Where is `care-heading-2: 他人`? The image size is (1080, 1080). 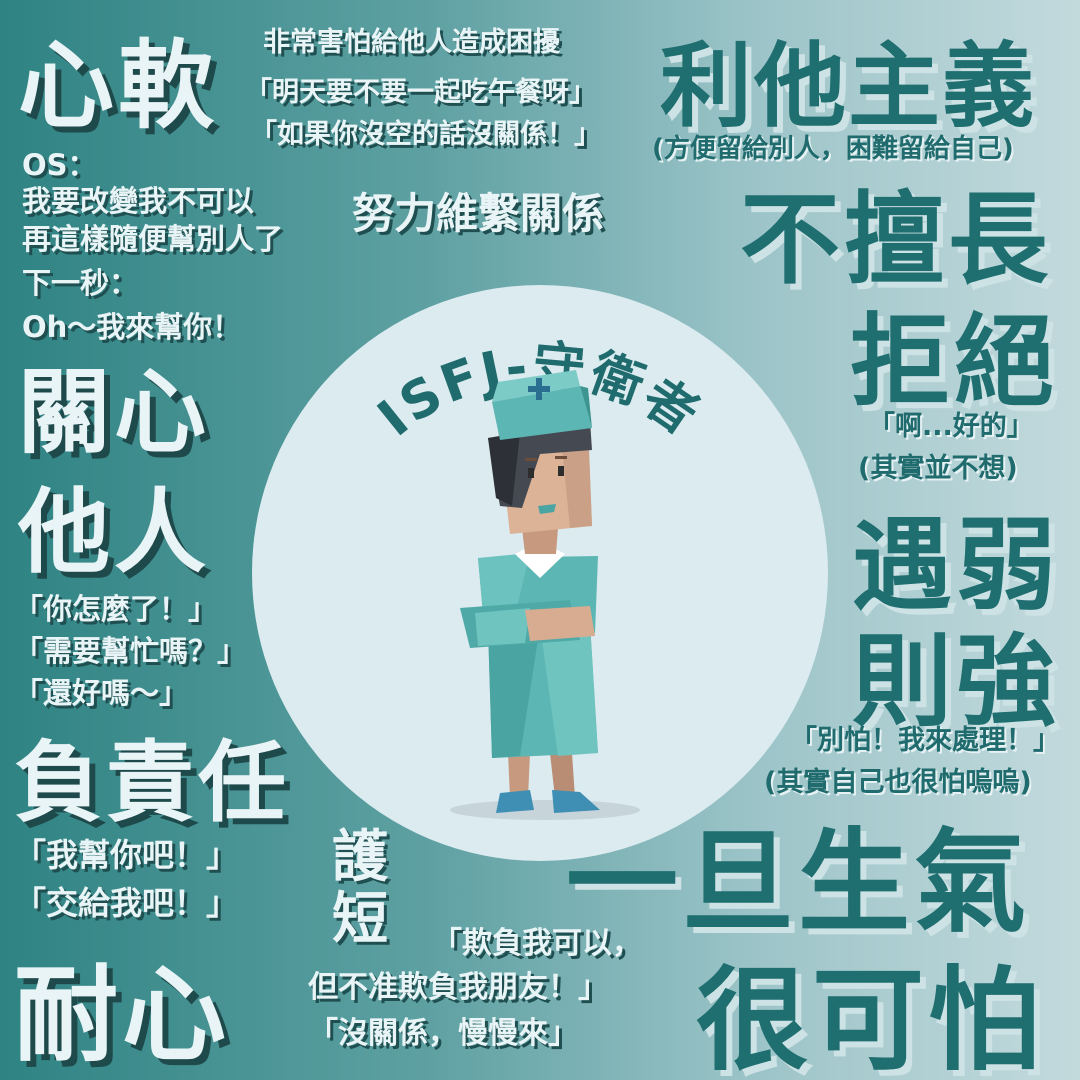
care-heading-2: 他人 is located at coordinates (114, 532).